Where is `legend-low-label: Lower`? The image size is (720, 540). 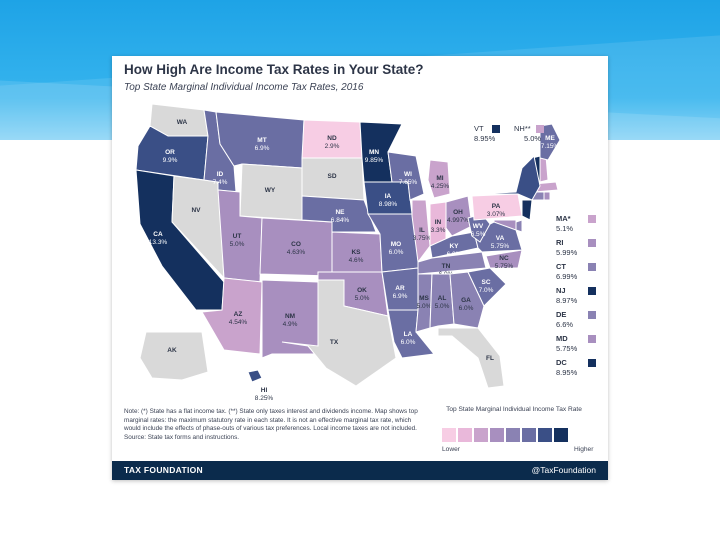 legend-low-label: Lower is located at coordinates (451, 449).